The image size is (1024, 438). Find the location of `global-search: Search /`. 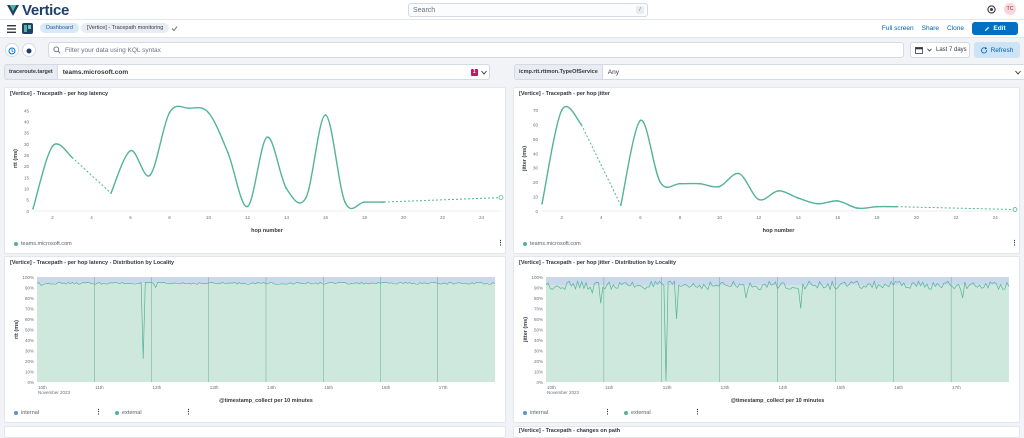

global-search: Search / is located at coordinates (528, 10).